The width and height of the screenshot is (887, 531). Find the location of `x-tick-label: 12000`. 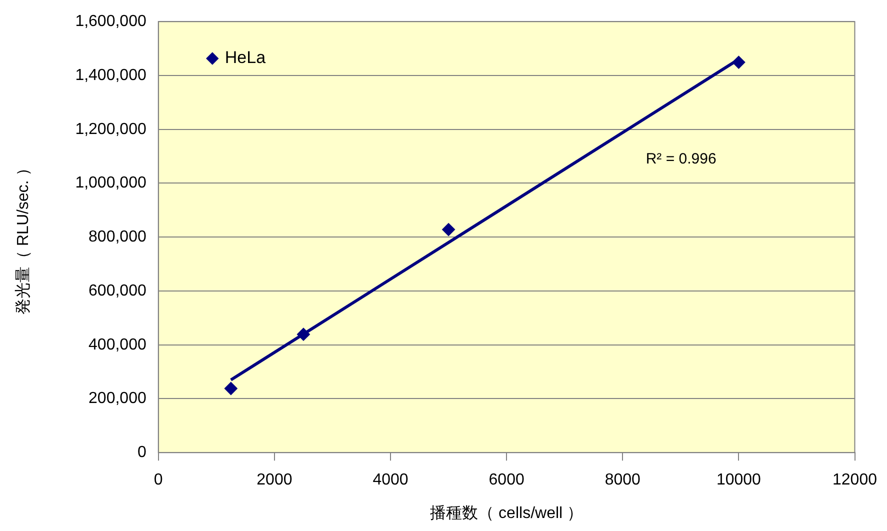

x-tick-label: 12000 is located at coordinates (855, 480).